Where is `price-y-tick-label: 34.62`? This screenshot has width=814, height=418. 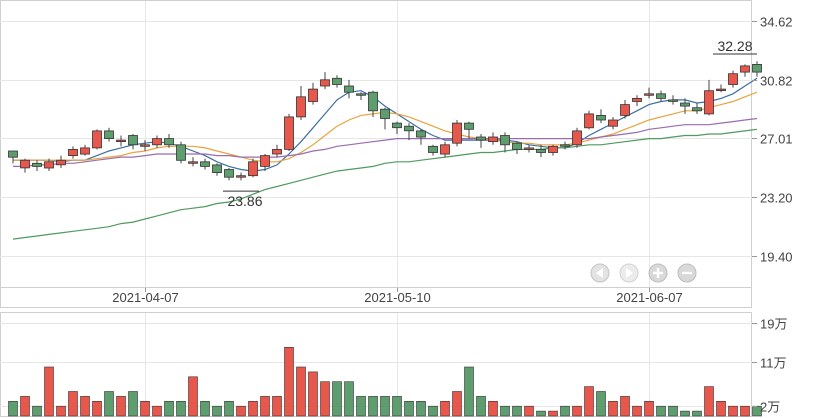
price-y-tick-label: 34.62 is located at coordinates (776, 22).